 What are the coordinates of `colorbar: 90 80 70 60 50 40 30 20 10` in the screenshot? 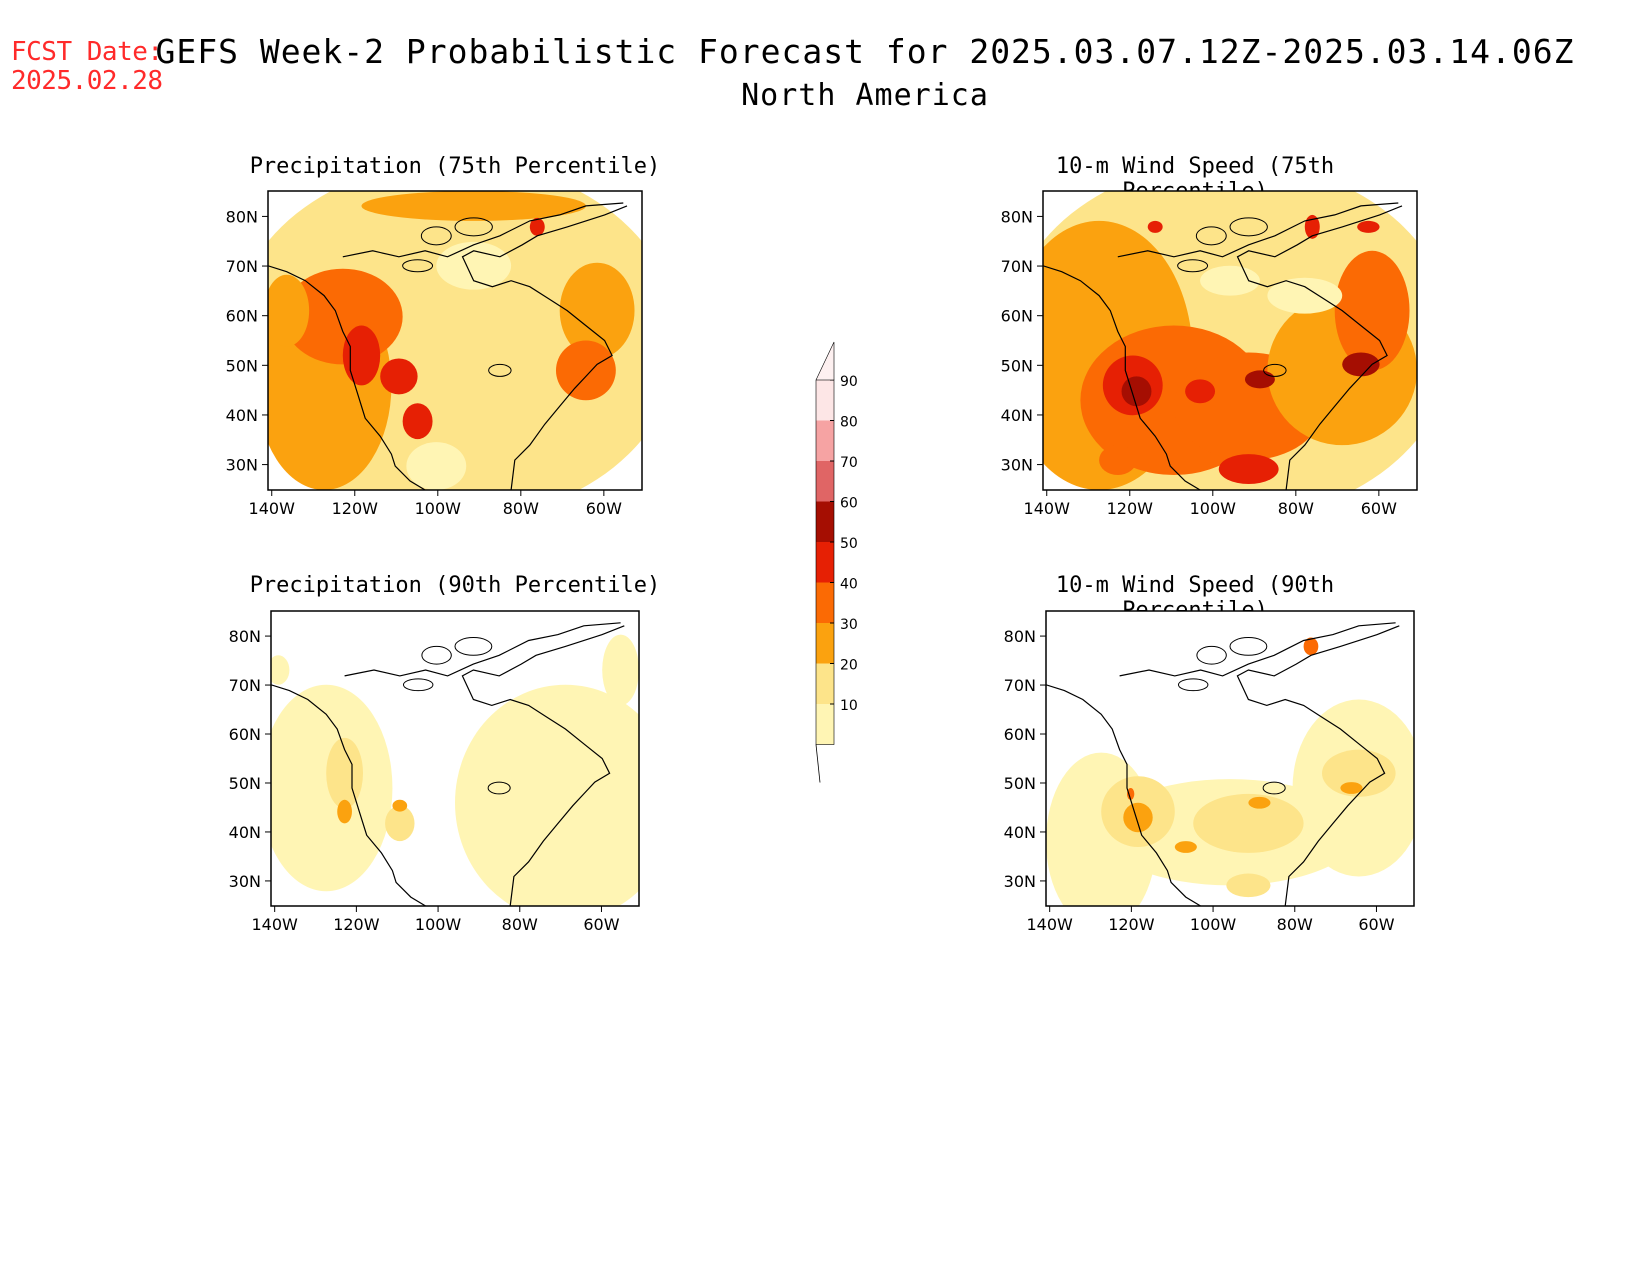 It's located at (836, 562).